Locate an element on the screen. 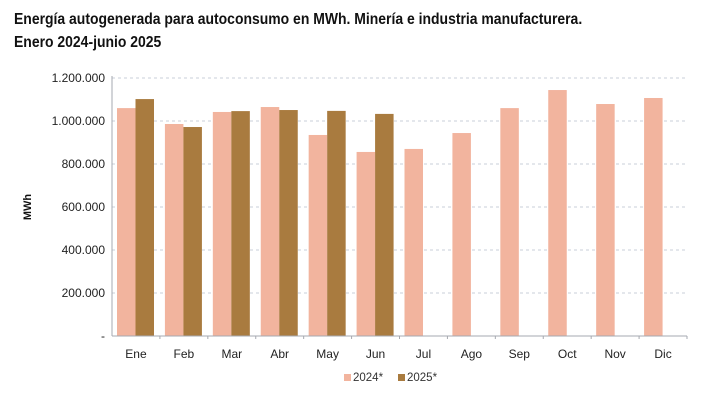 Image resolution: width=709 pixels, height=405 pixels. y-tick-label: 600.000 is located at coordinates (84, 207).